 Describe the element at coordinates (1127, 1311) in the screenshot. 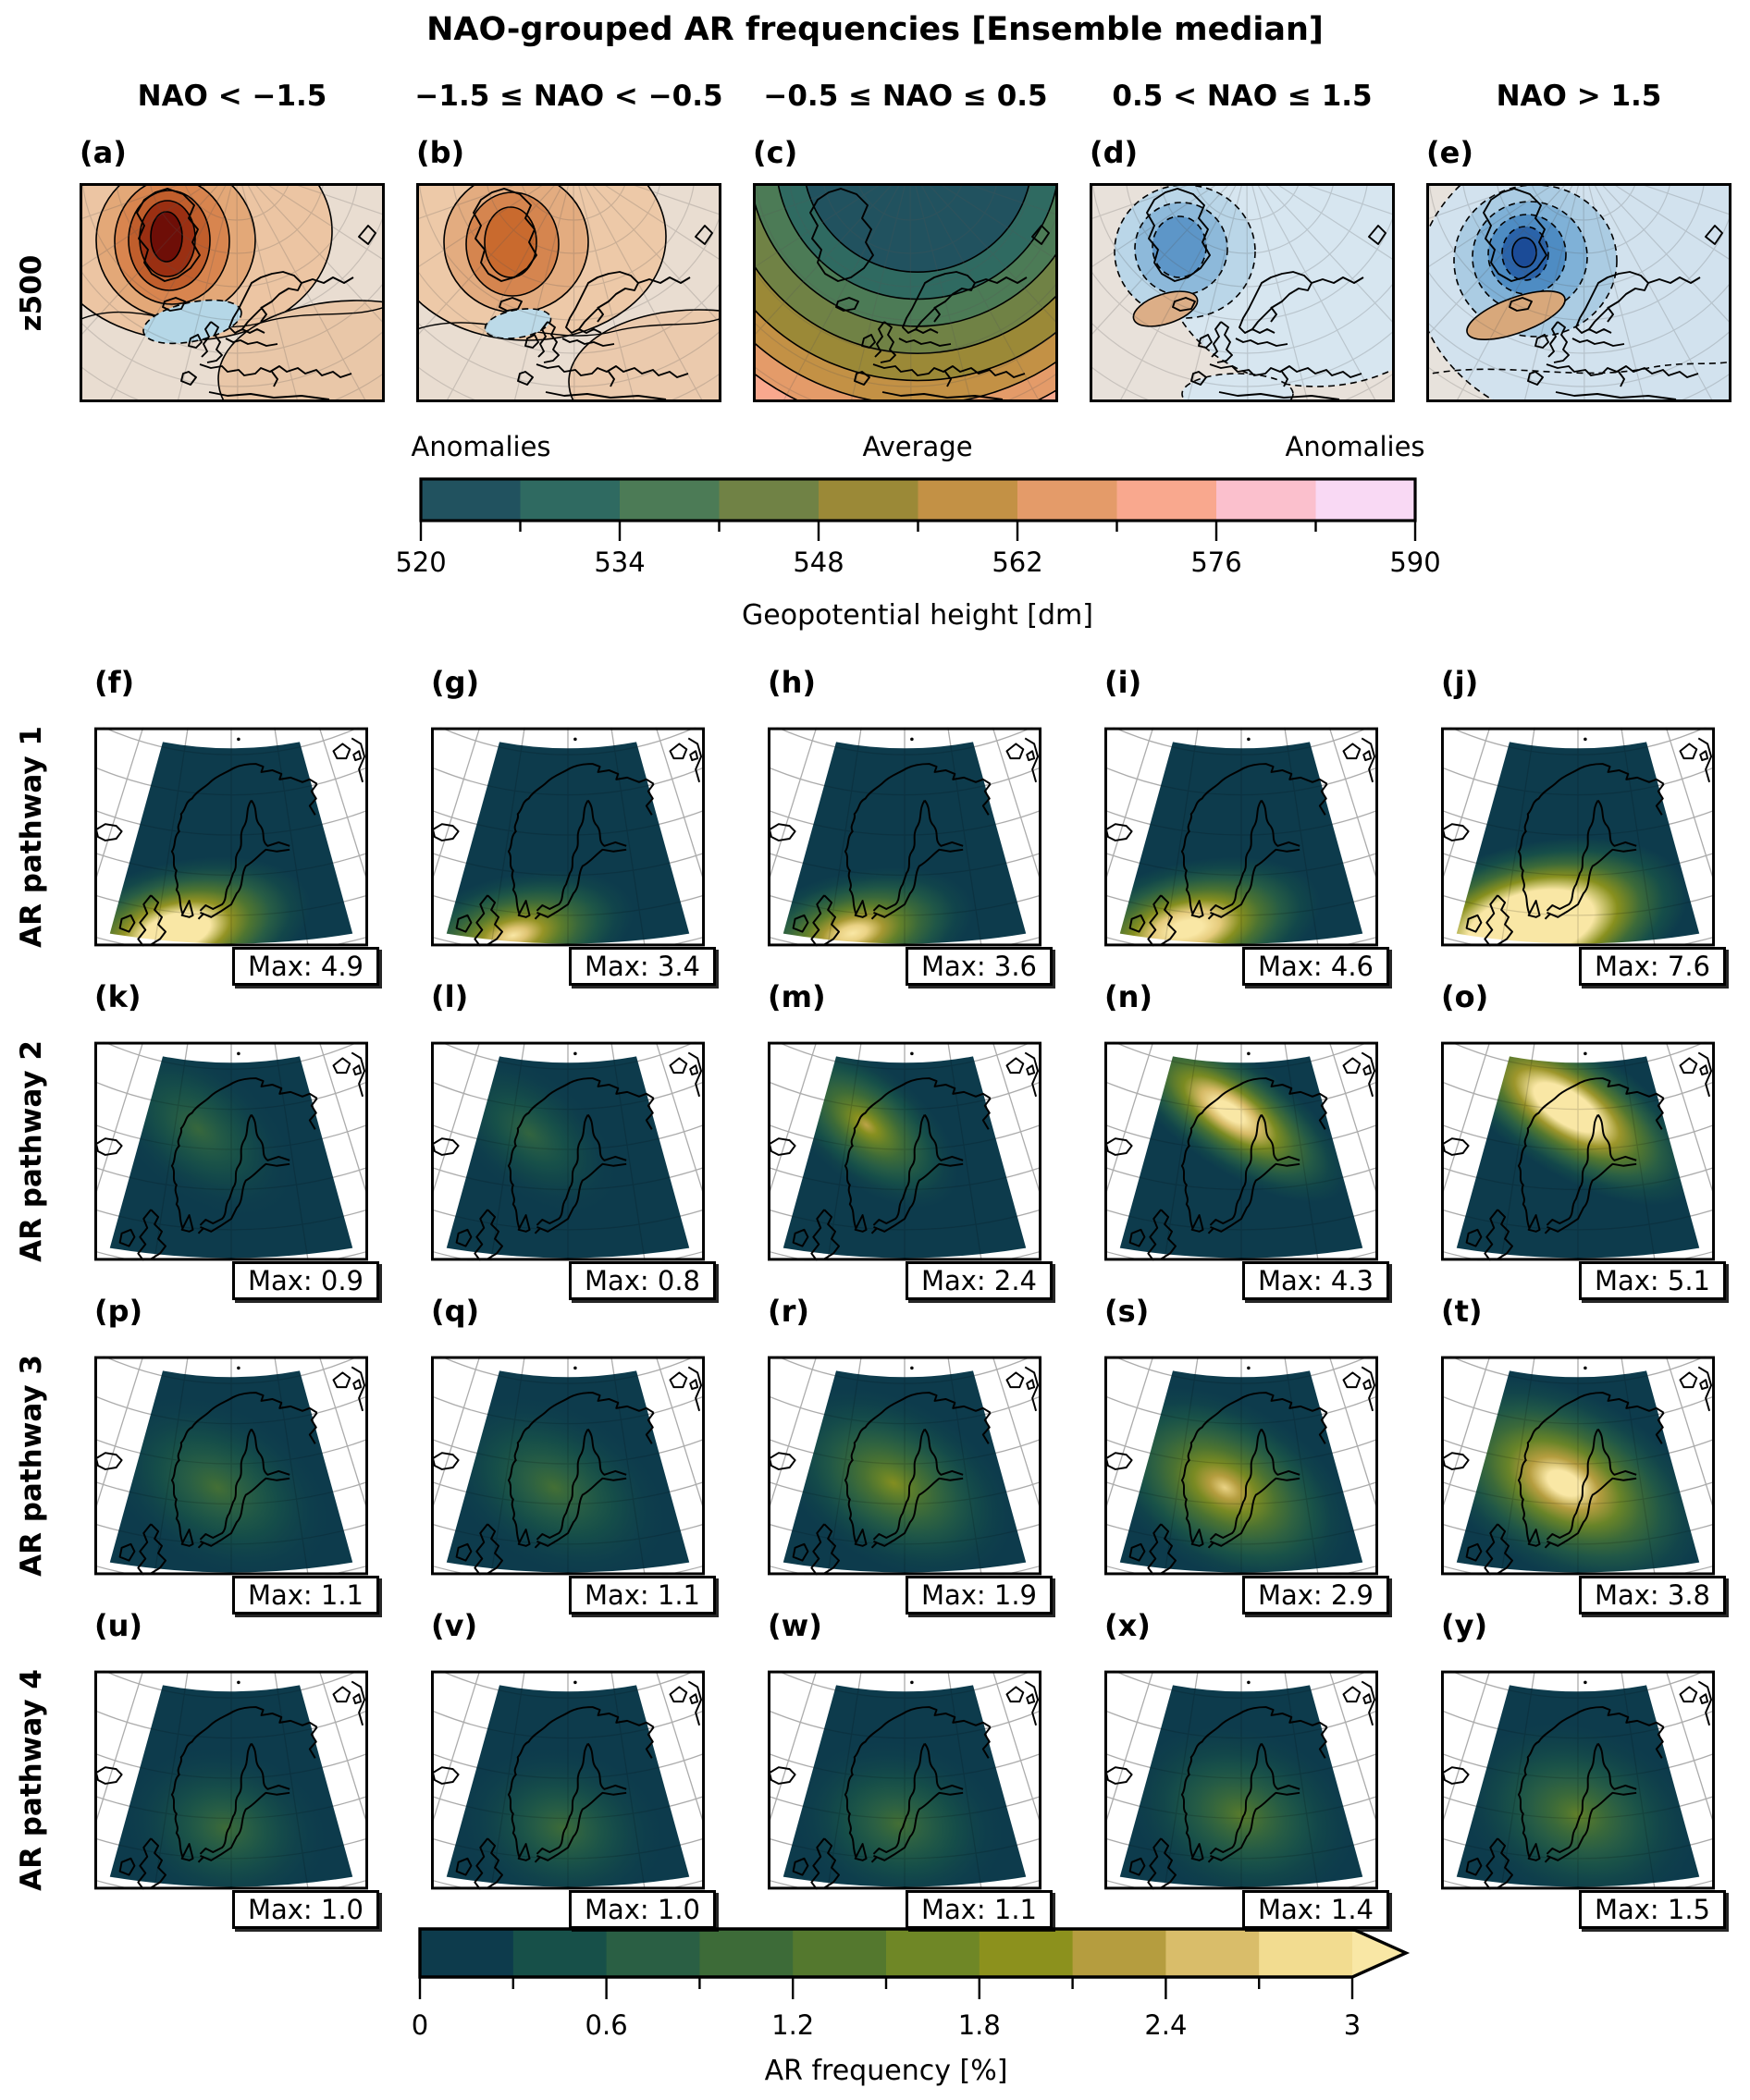

I see `panel-letter-s: (s)` at that location.